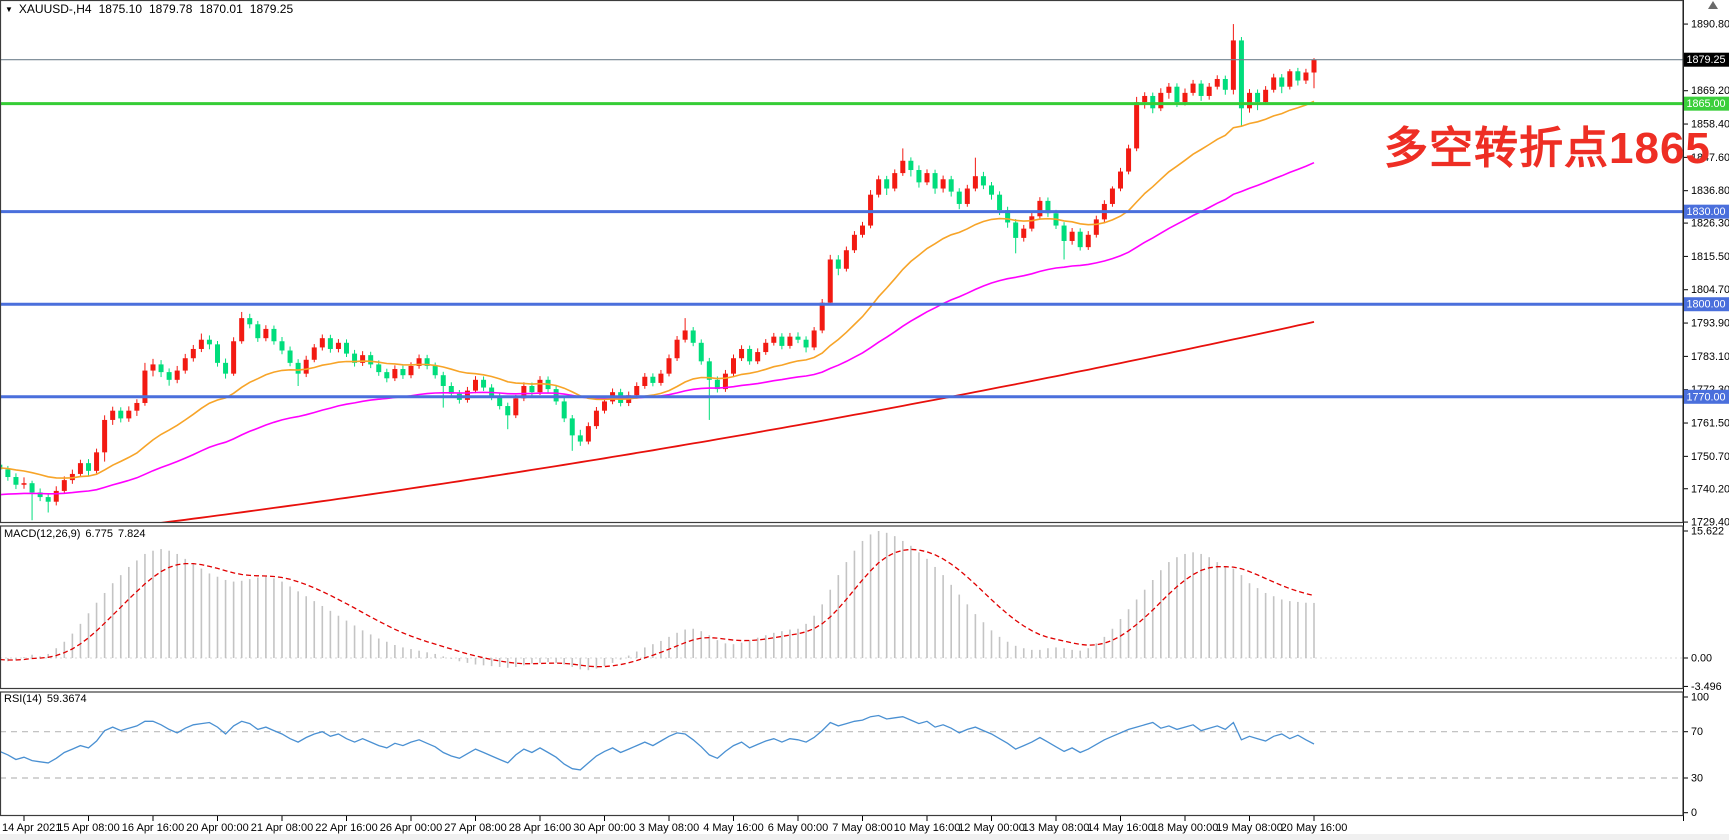 This screenshot has width=1729, height=840. What do you see at coordinates (1185, 828) in the screenshot?
I see `time-tick-label: 18 May 00:00` at bounding box center [1185, 828].